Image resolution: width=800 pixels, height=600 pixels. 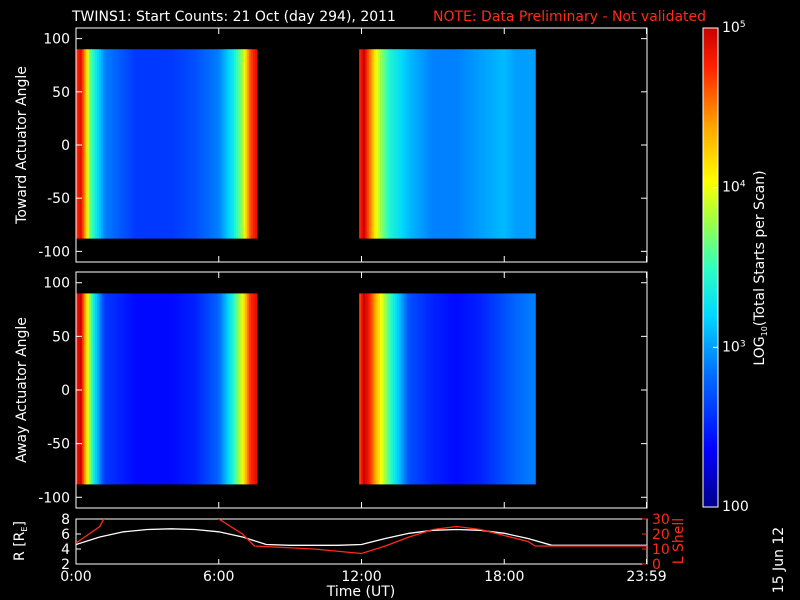 What do you see at coordinates (65, 146) in the screenshot?
I see `toward-y-tick-label: 0` at bounding box center [65, 146].